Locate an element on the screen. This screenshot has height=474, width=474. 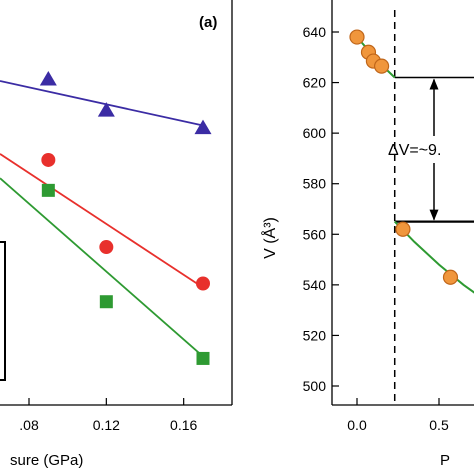
delta-arrow-lower-head is located at coordinates (434, 215).